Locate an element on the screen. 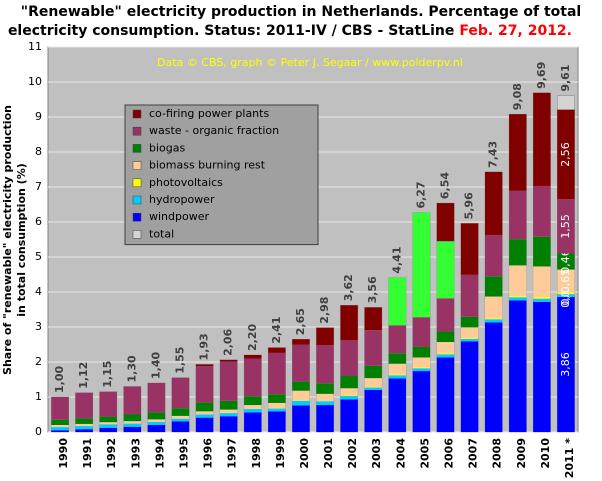 The height and width of the screenshot is (481, 602). data-label: 1,55 is located at coordinates (565, 226).